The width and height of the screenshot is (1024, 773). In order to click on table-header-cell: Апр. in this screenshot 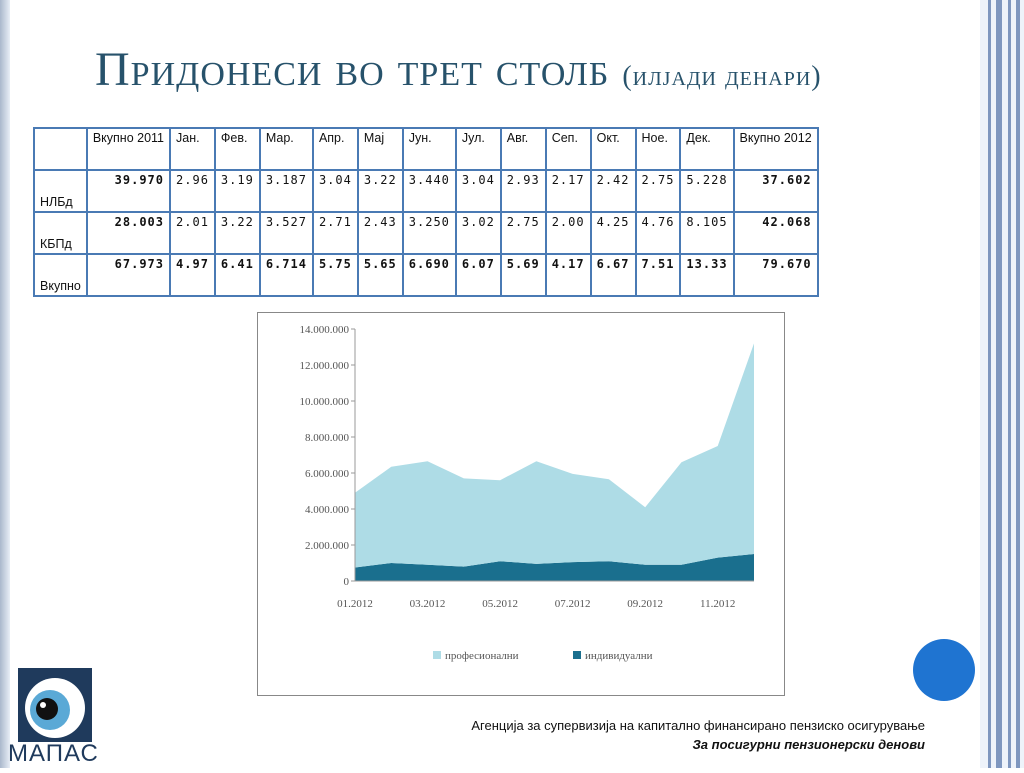, I will do `click(335, 149)`.